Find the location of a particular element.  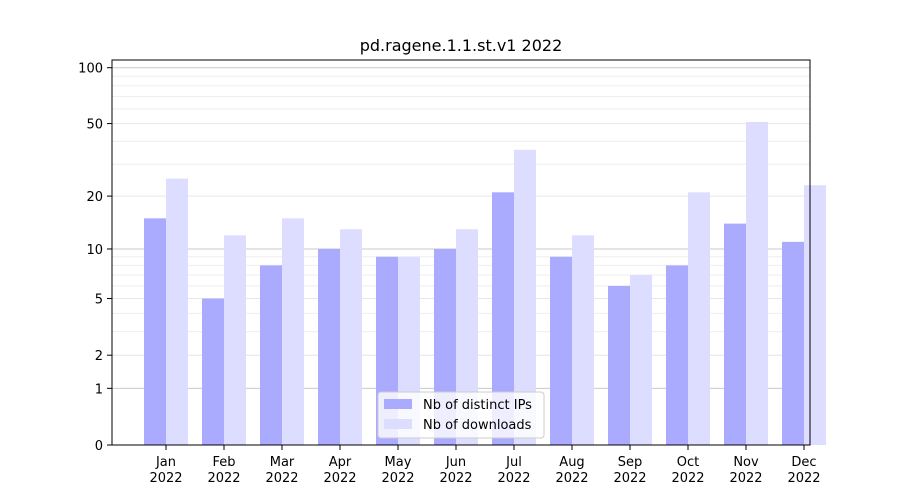

legend-label: Nb of distinct IPs is located at coordinates (477, 405).